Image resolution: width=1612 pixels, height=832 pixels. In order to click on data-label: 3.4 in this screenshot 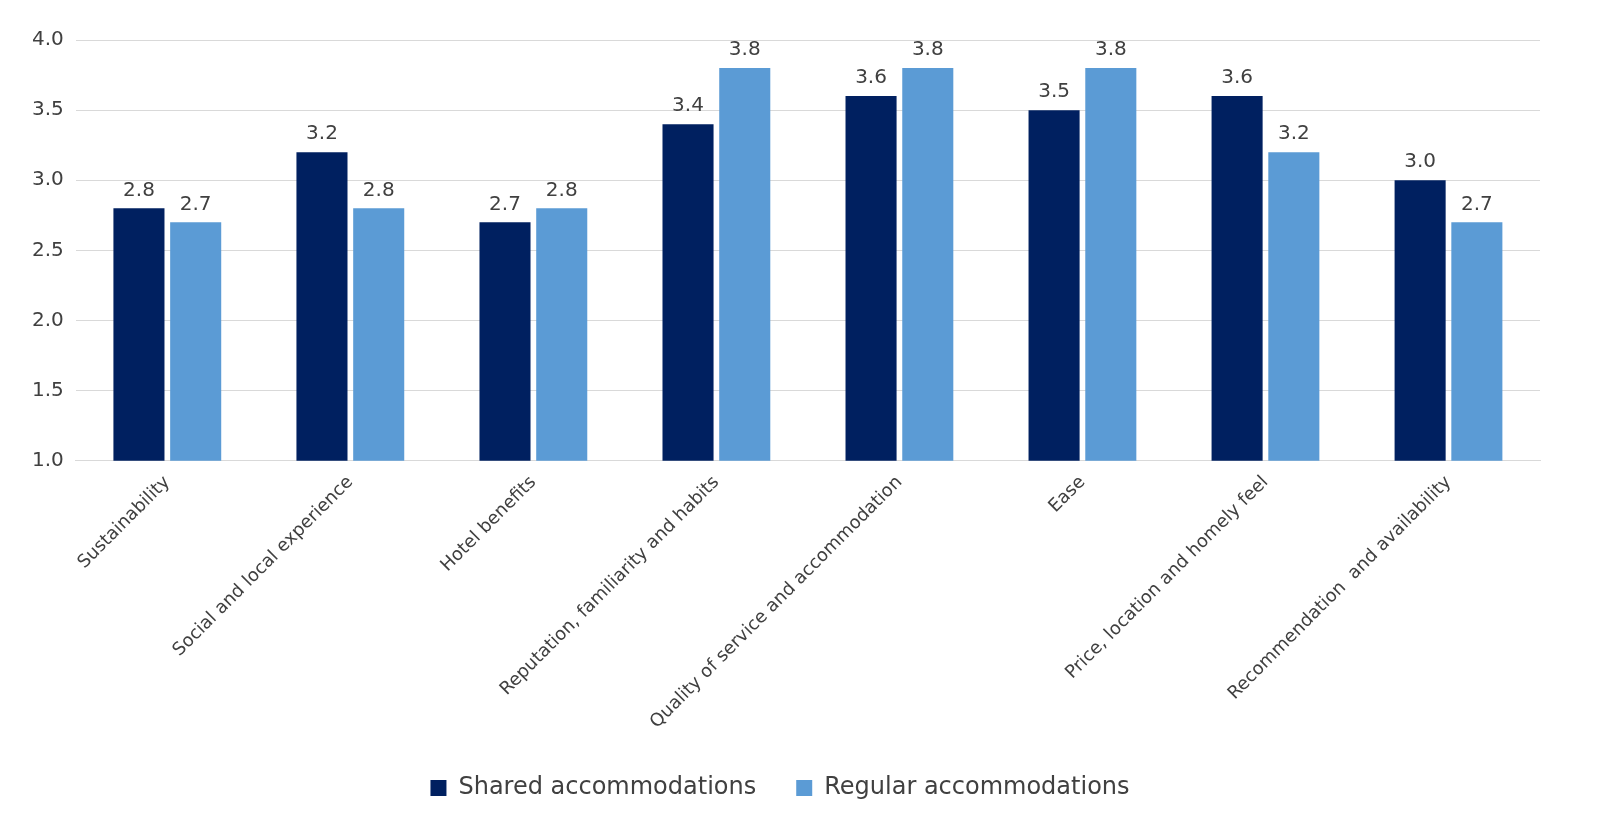, I will do `click(688, 104)`.